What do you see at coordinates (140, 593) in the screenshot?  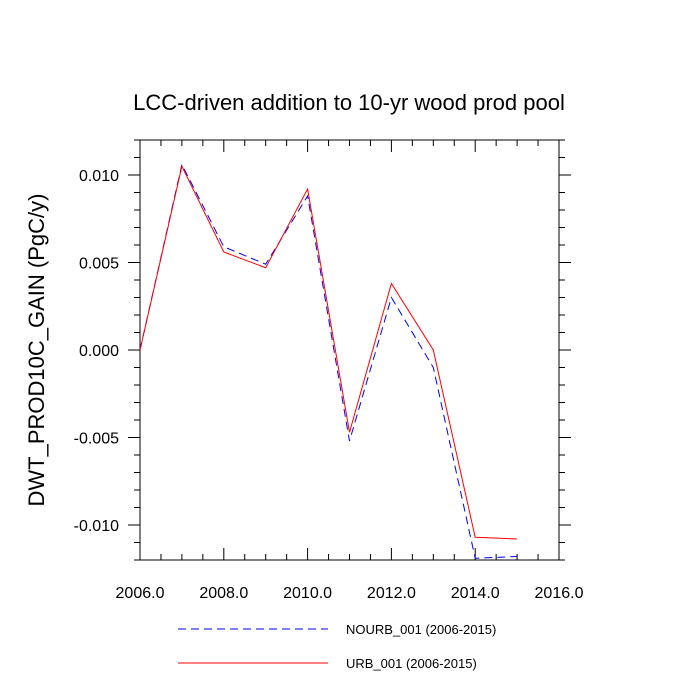 I see `x-tick-label: 2006.0` at bounding box center [140, 593].